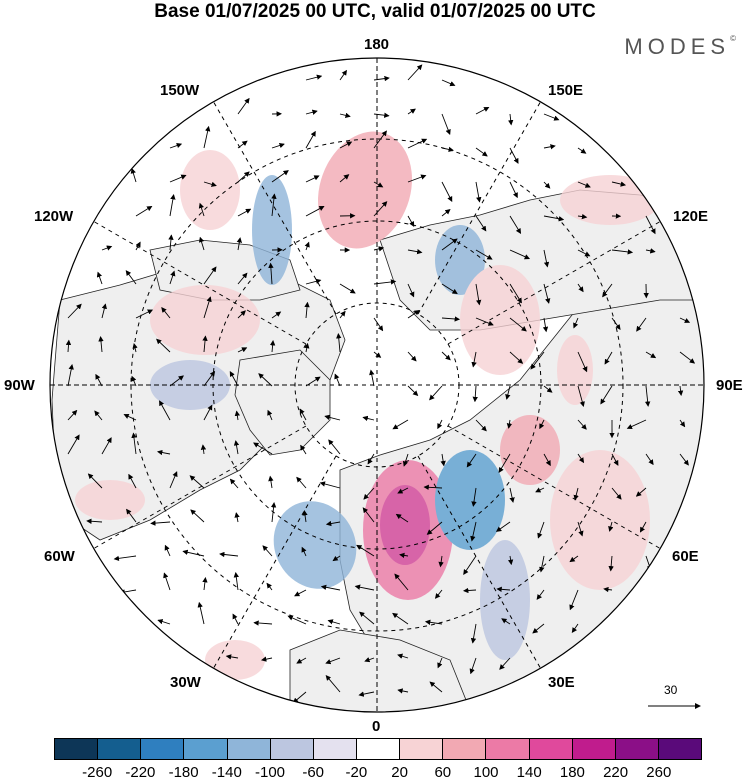 The width and height of the screenshot is (750, 783). What do you see at coordinates (685, 556) in the screenshot?
I see `lon-label-60e: 60E` at bounding box center [685, 556].